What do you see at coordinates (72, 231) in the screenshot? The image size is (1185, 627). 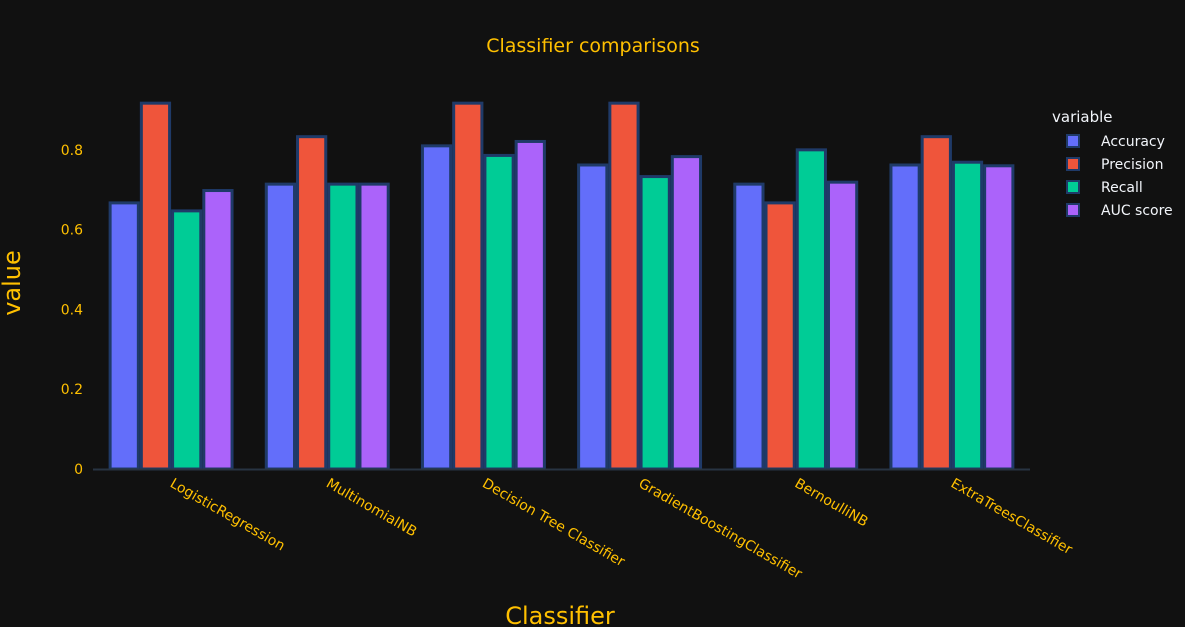 I see `y-tick-label: 0.6` at bounding box center [72, 231].